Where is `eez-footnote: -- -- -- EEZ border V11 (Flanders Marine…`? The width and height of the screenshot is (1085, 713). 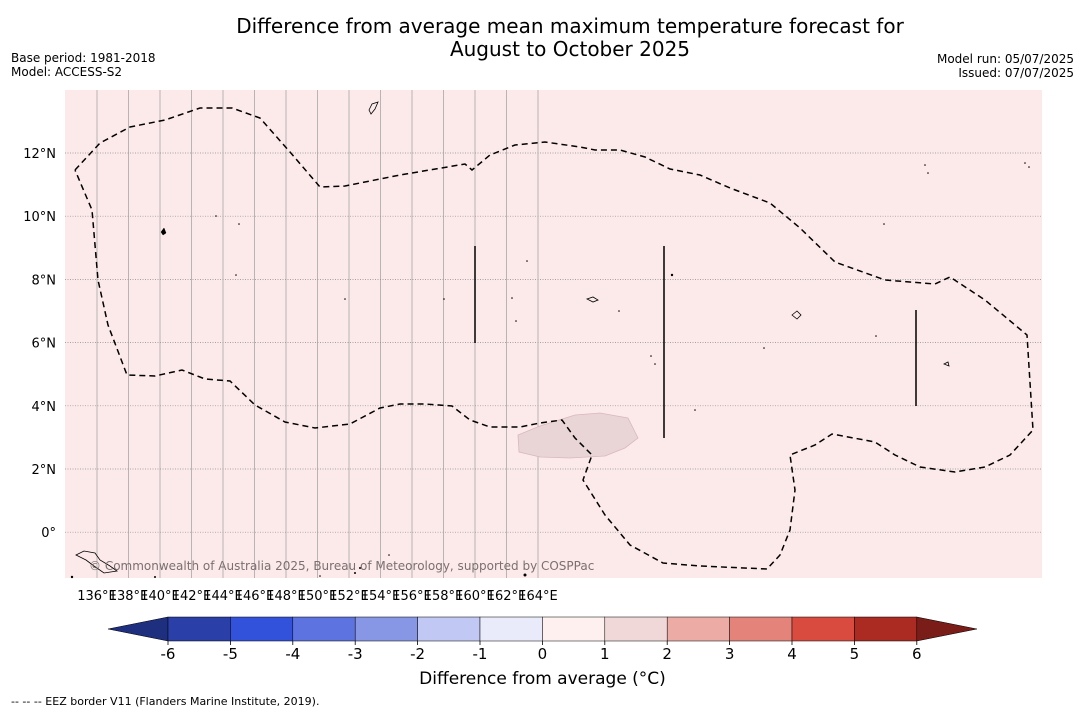
eez-footnote: -- -- -- EEZ border V11 (Flanders Marine… is located at coordinates (165, 701).